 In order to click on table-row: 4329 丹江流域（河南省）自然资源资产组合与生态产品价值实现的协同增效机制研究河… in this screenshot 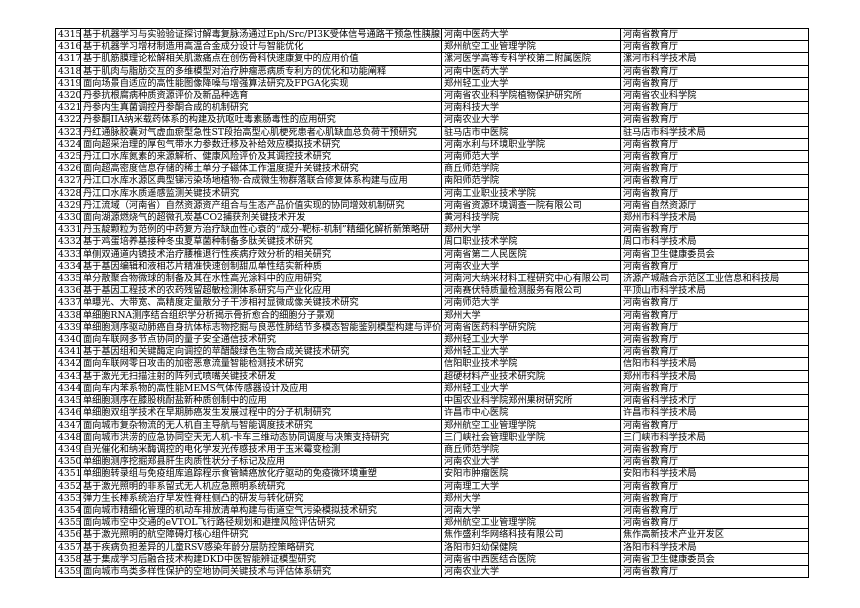, I will do `click(432, 205)`.